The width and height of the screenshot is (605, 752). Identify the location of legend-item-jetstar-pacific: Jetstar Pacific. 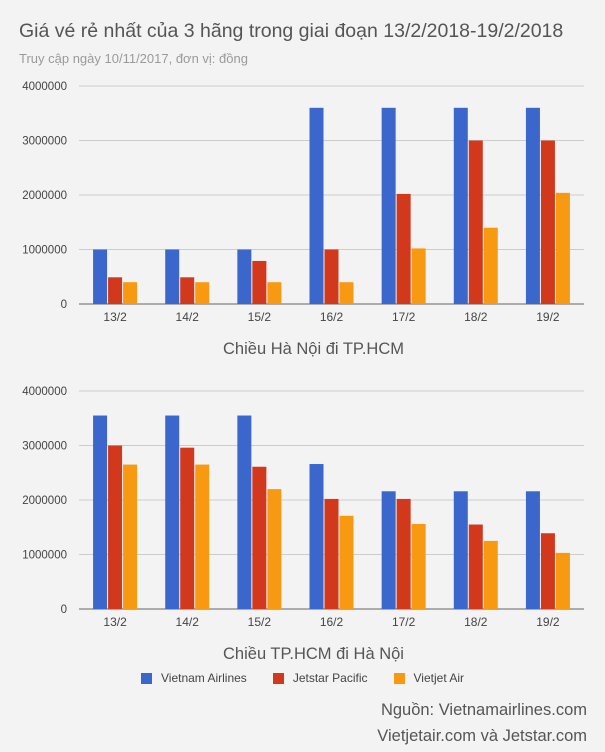
(320, 678).